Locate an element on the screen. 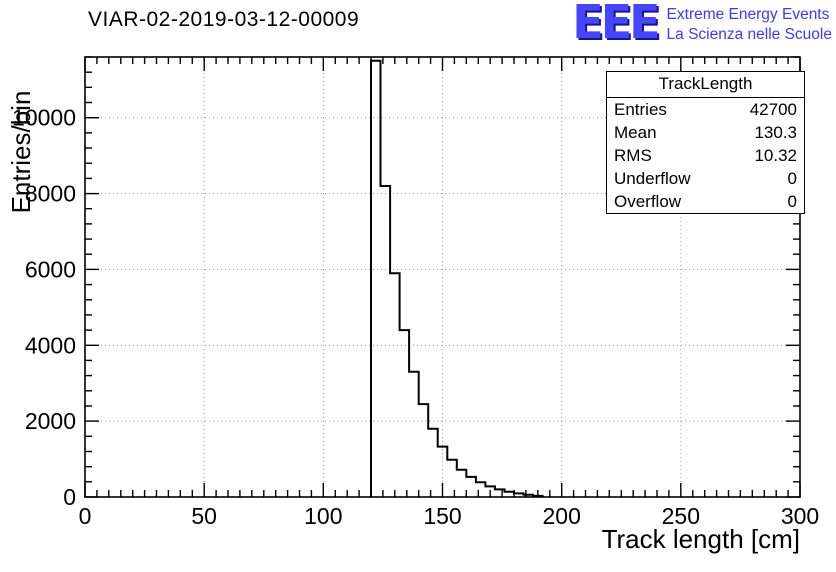  svg-text: 250 is located at coordinates (681, 516).